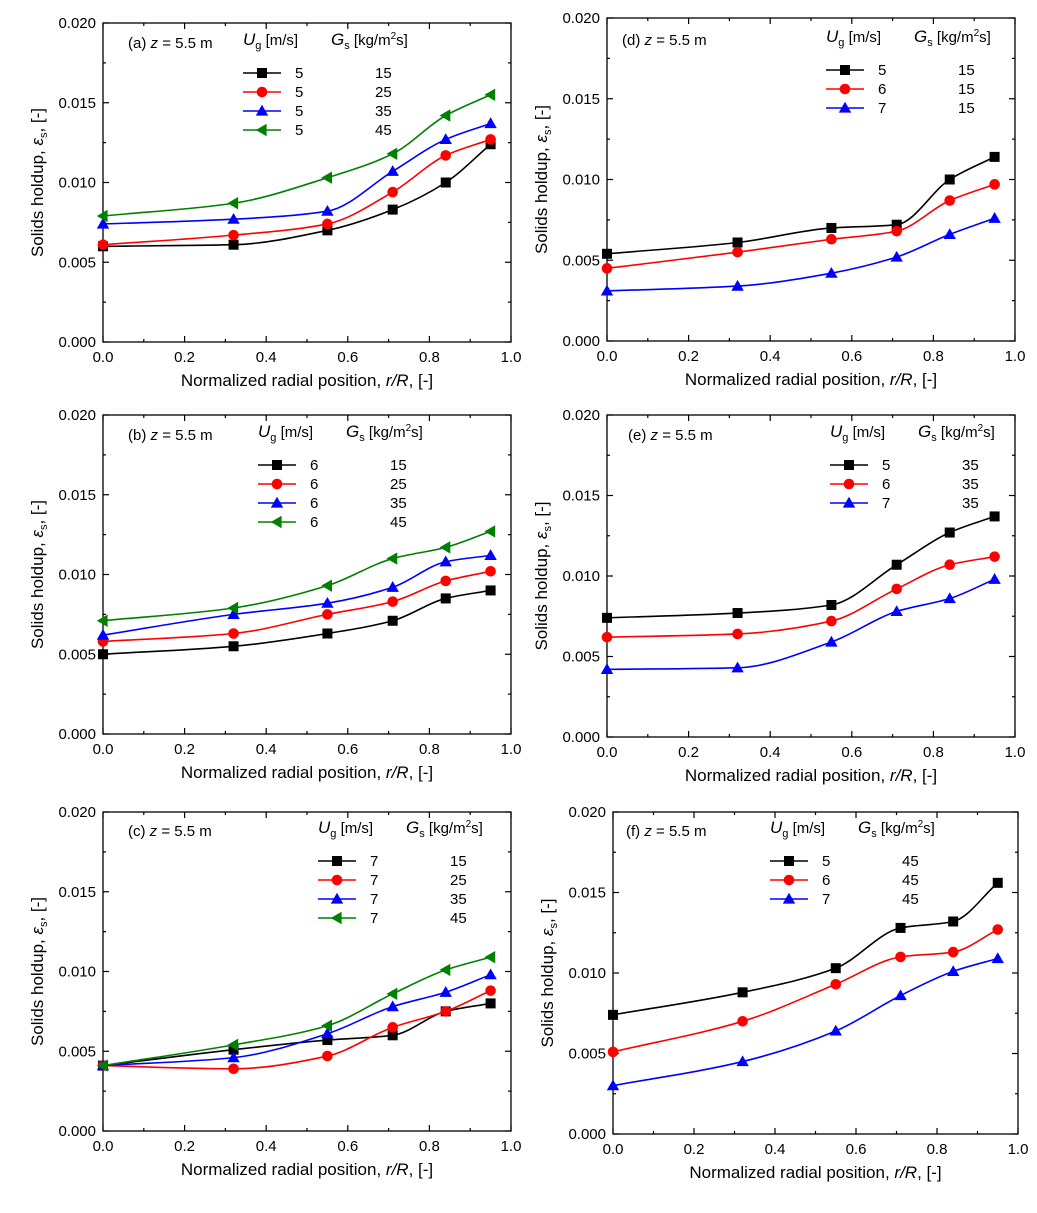  I want to click on x-tick-label: 0.6, so click(851, 752).